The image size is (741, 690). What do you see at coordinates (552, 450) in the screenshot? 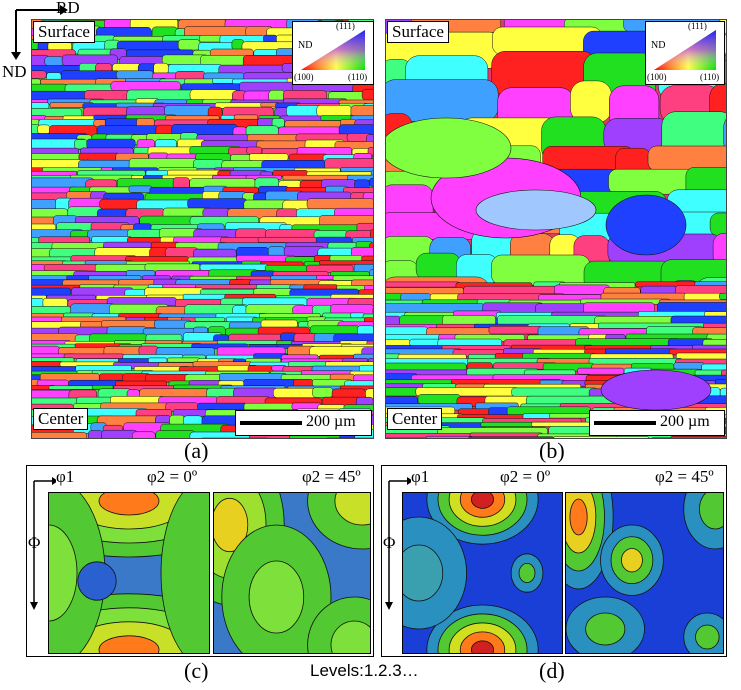
I see `caption-b: (b)` at bounding box center [552, 450].